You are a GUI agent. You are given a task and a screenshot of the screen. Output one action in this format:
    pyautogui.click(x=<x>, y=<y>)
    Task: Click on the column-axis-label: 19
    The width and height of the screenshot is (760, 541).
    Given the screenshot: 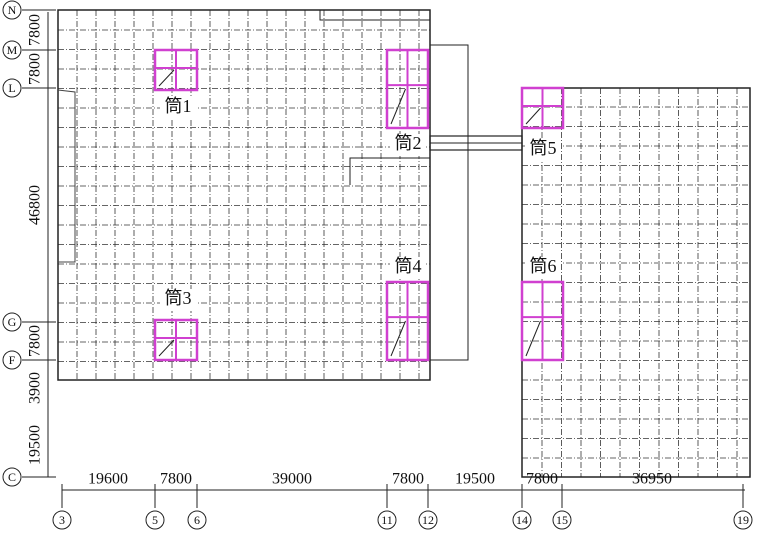 What is the action you would take?
    pyautogui.click(x=743, y=520)
    